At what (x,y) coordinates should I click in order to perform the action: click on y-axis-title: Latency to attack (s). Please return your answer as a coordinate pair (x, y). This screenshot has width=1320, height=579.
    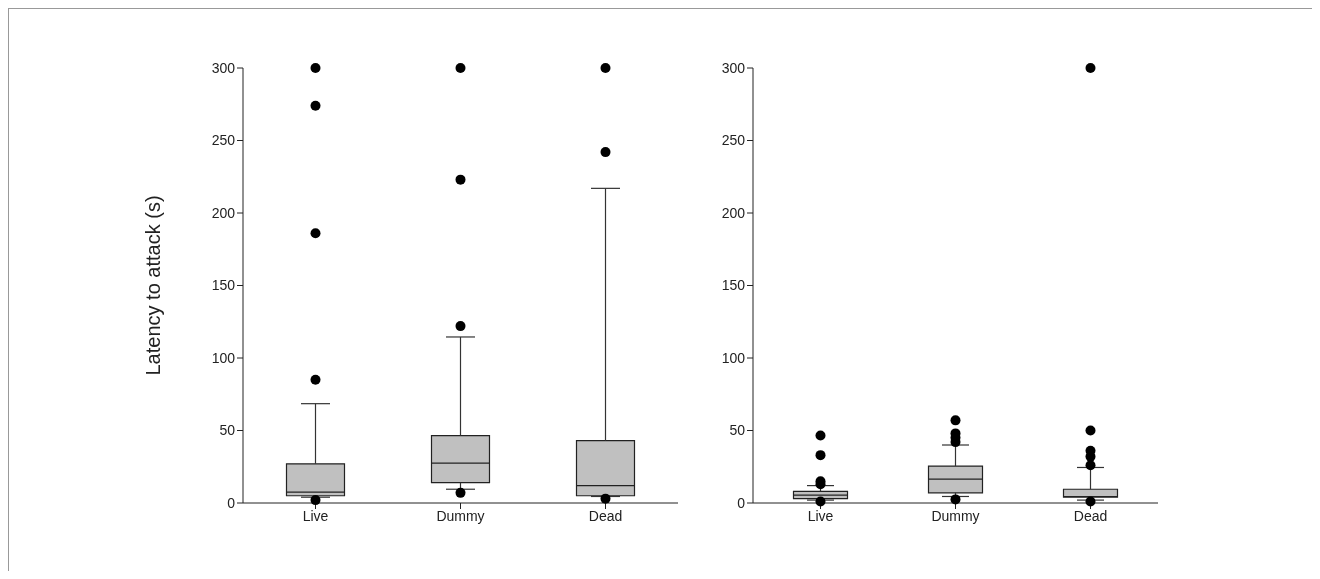
    Looking at the image, I should click on (153, 285).